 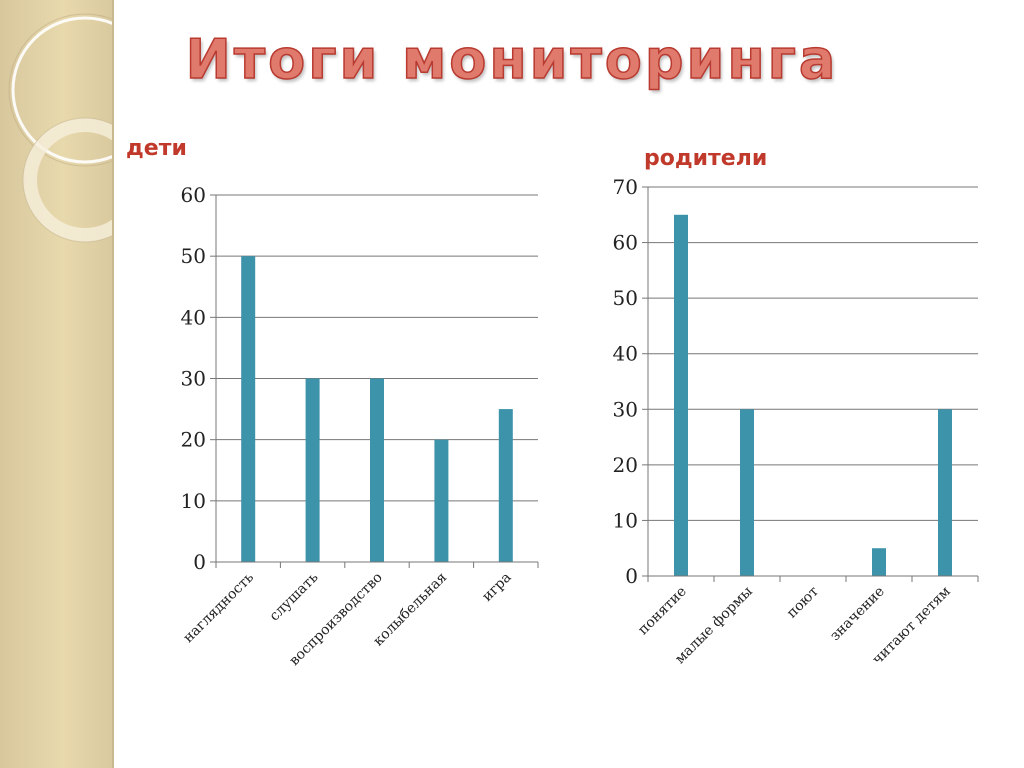 I want to click on decorative-circles, so click(x=61, y=128).